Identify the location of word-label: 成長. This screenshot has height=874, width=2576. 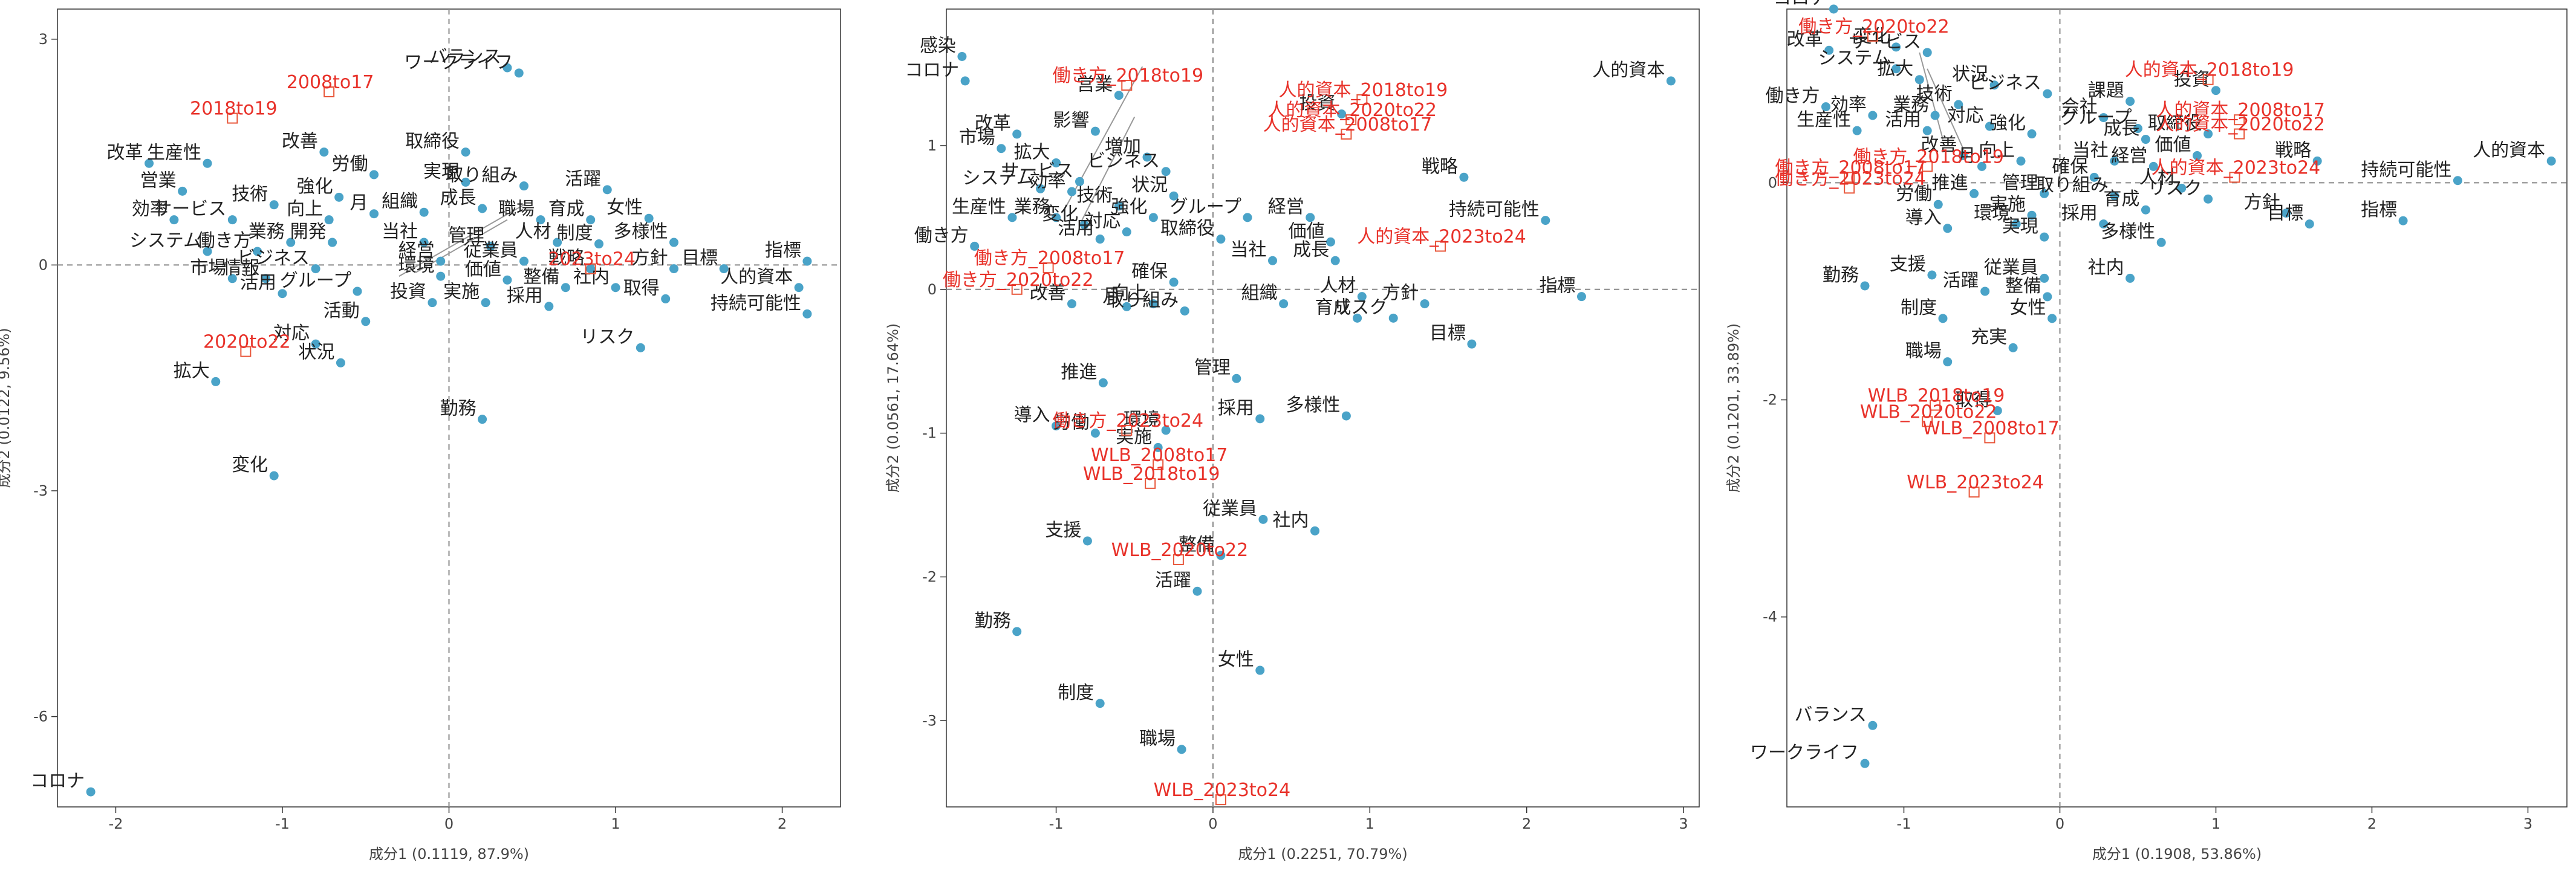
(458, 198).